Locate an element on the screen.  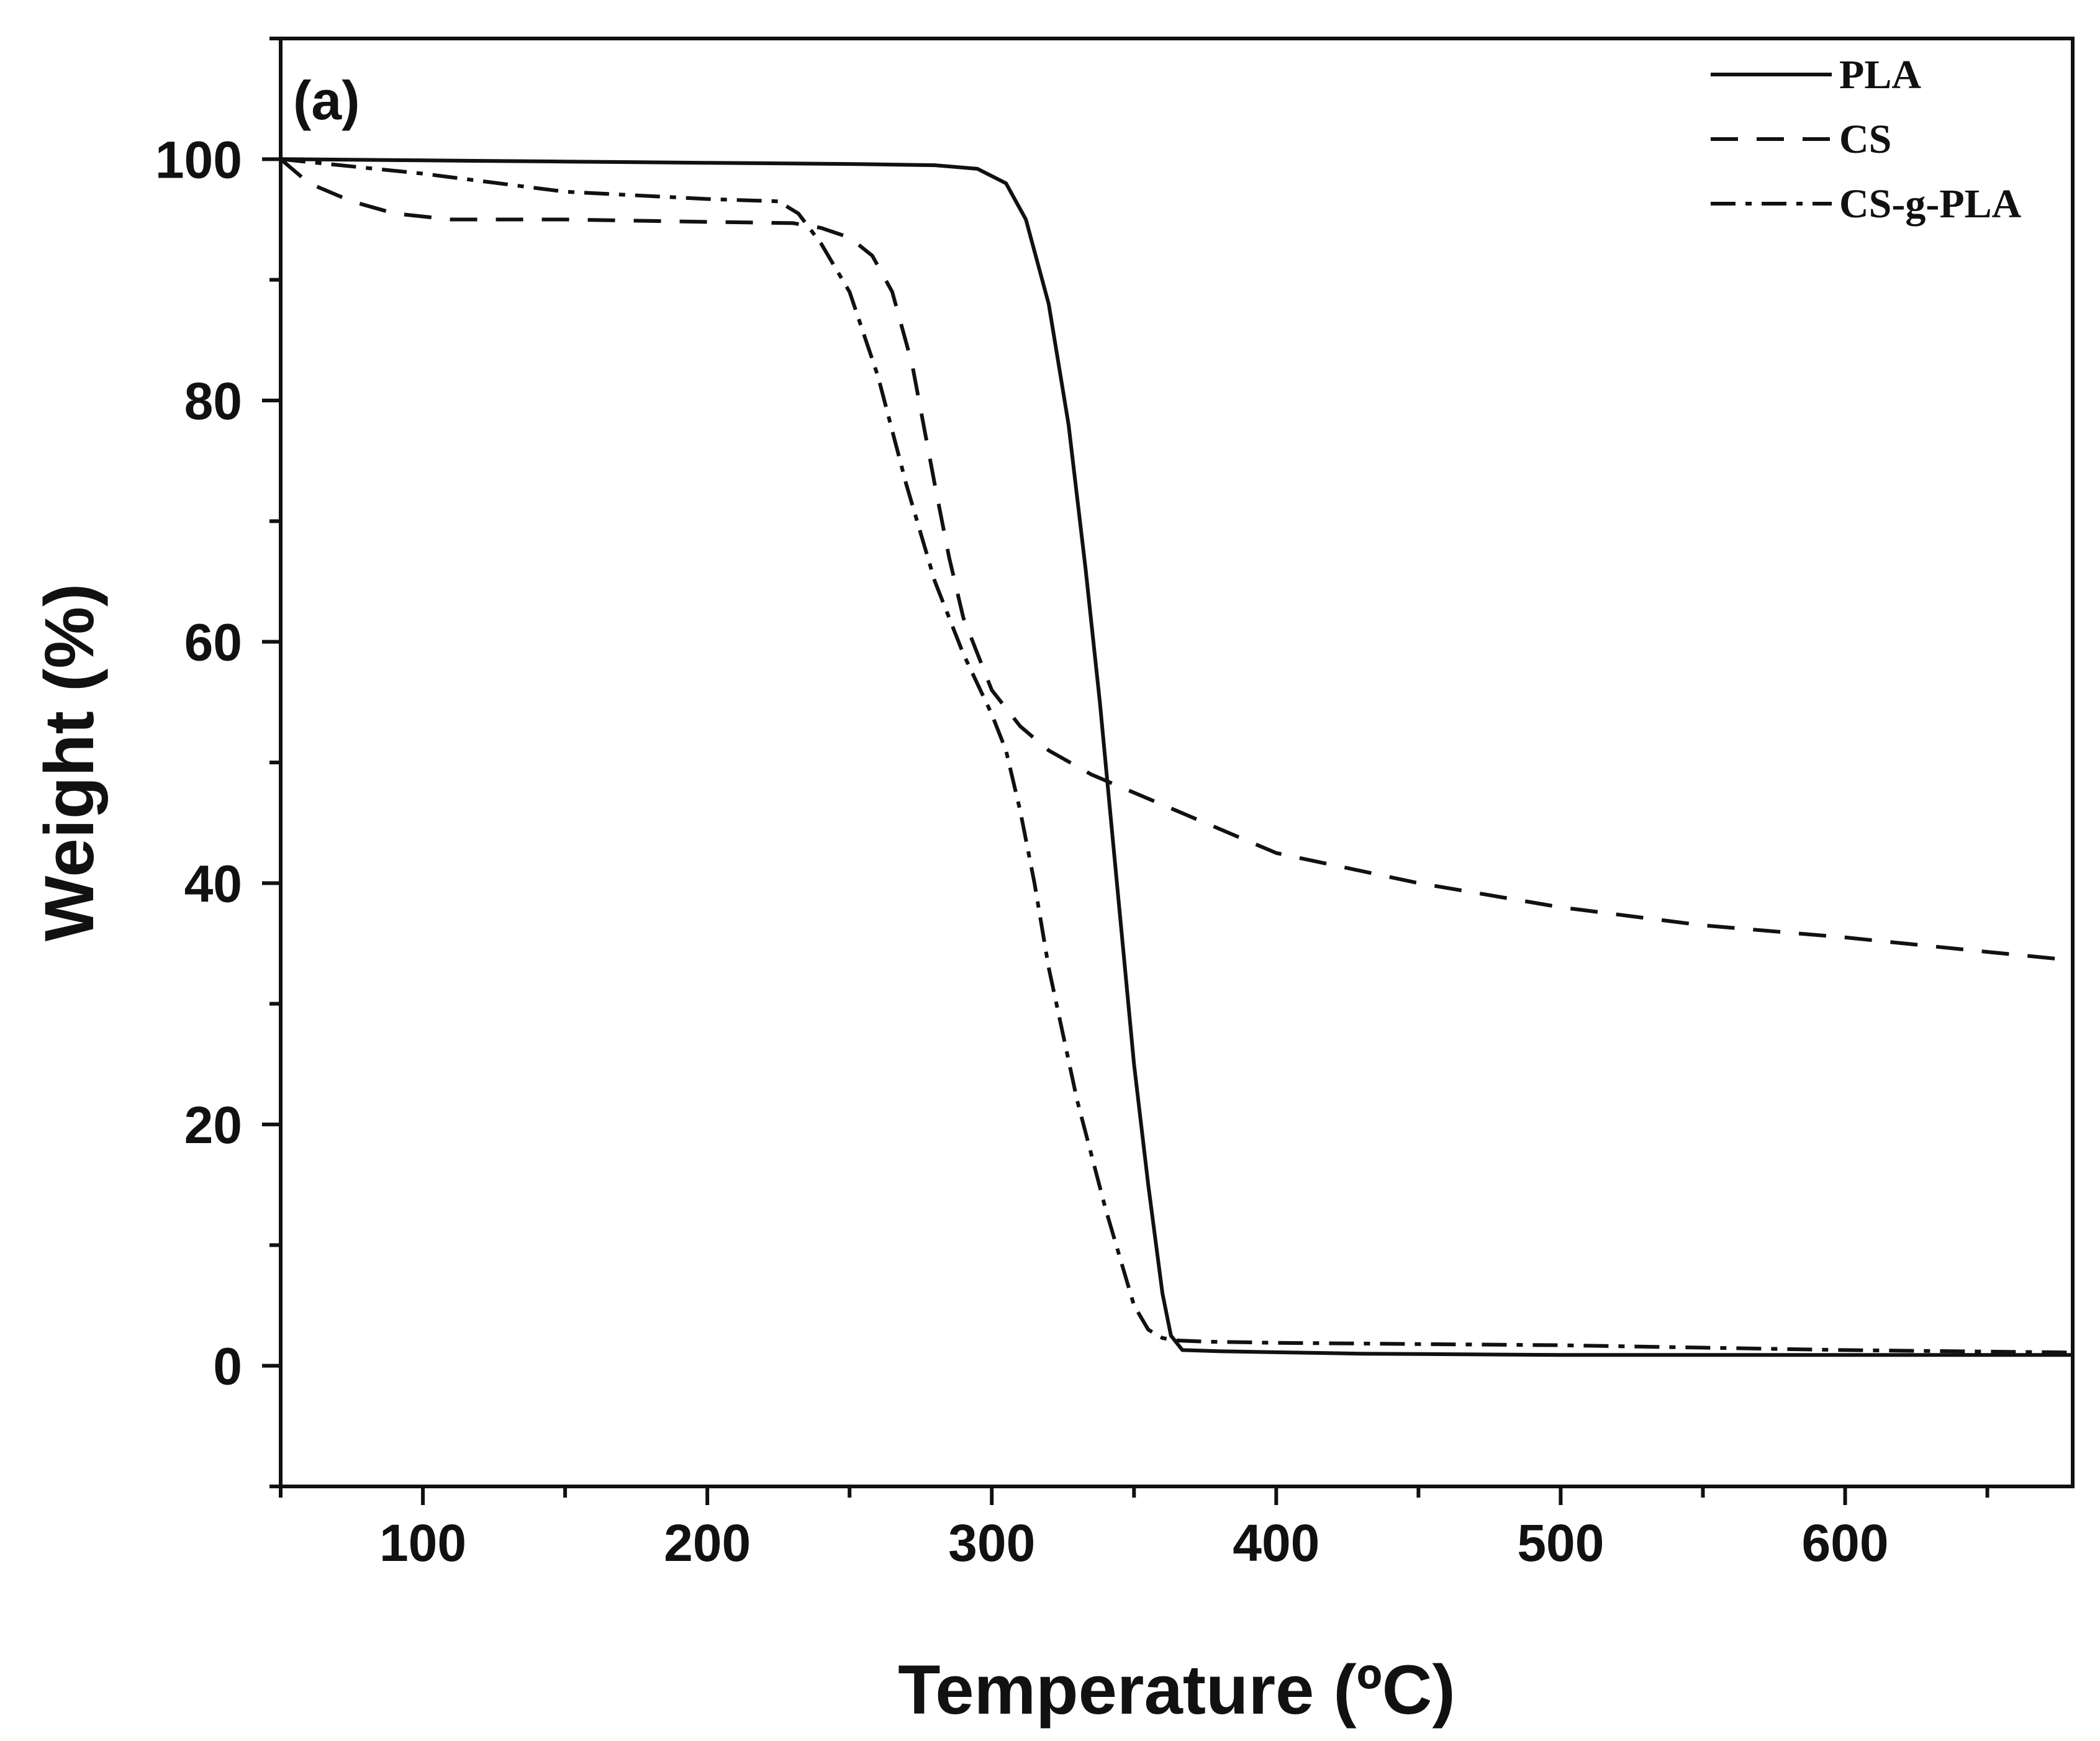
y-axis-title: Weight (%) is located at coordinates (69, 763).